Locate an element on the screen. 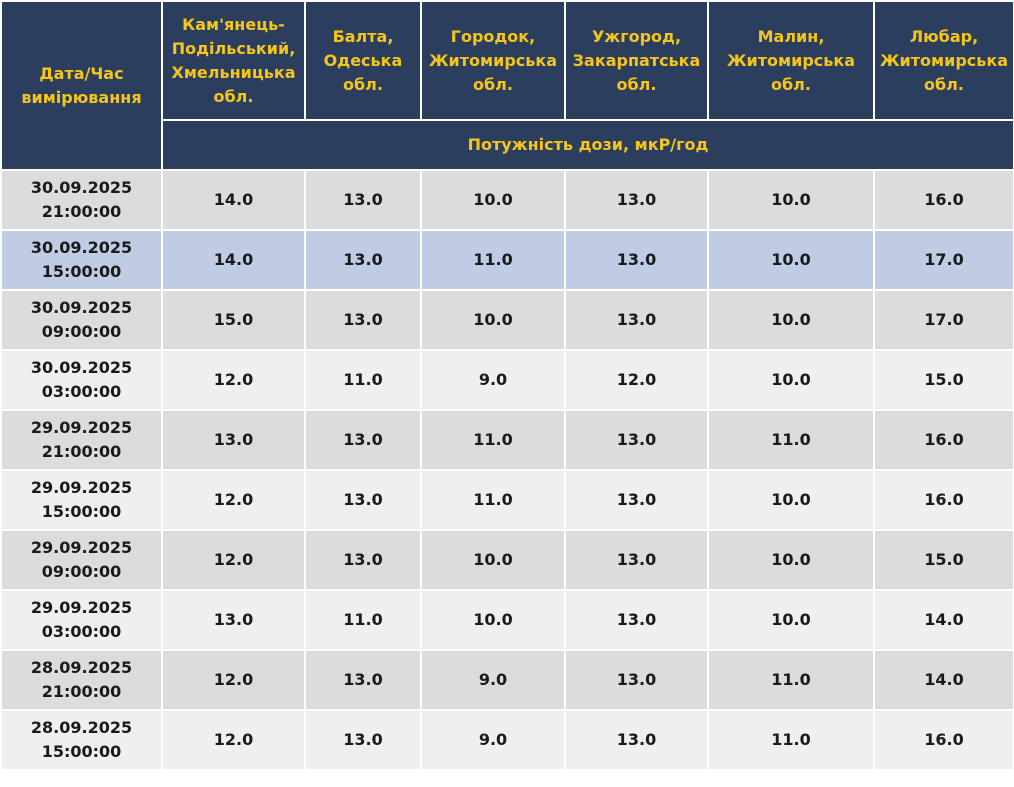  station-header: Городок, Житомирська обл. is located at coordinates (493, 60).